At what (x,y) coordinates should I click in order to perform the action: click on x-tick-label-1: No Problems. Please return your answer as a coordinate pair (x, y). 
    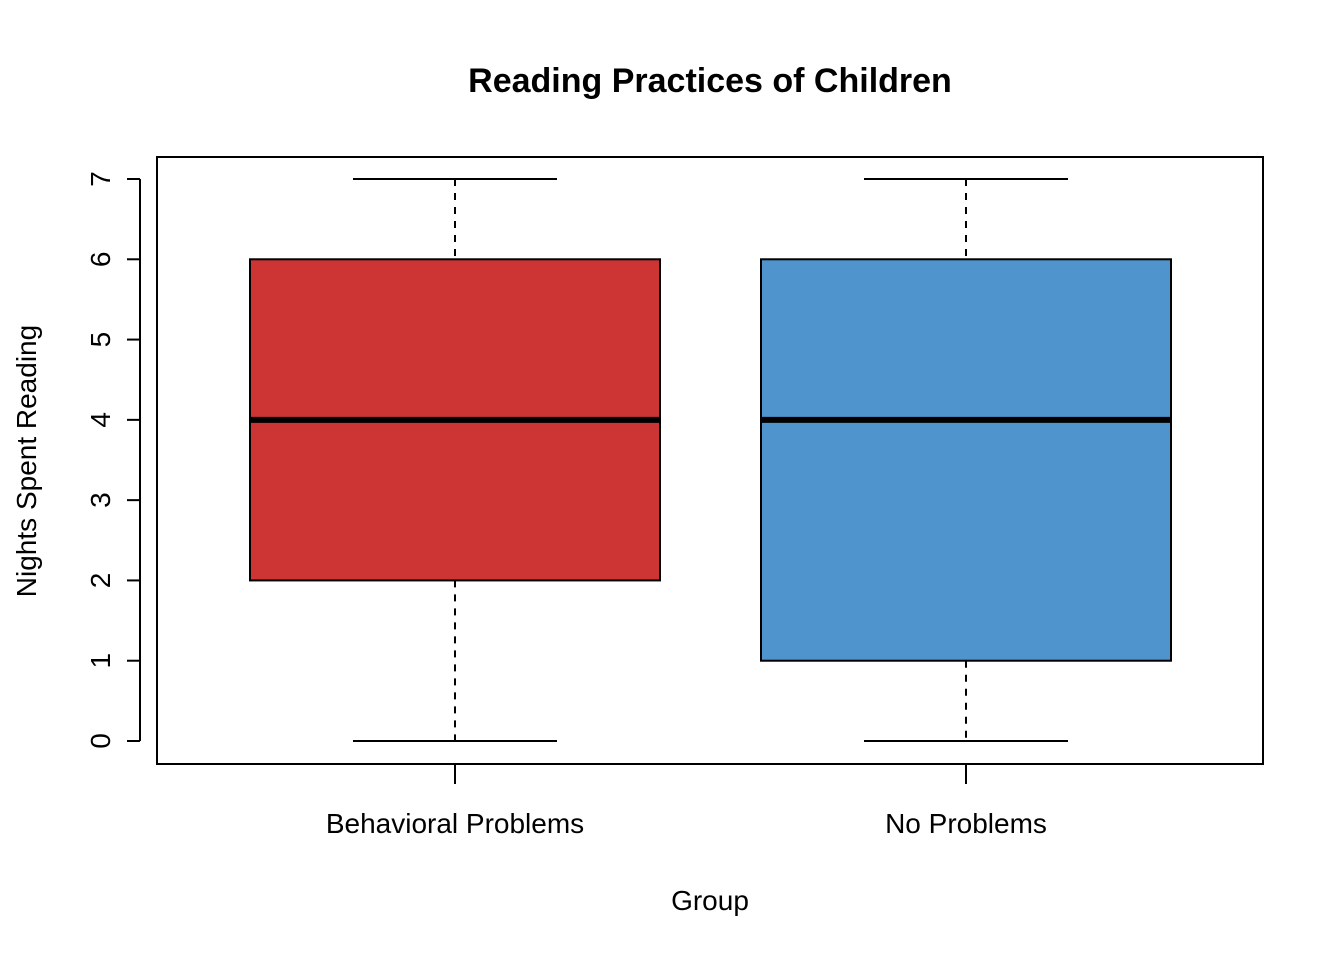
    Looking at the image, I should click on (966, 823).